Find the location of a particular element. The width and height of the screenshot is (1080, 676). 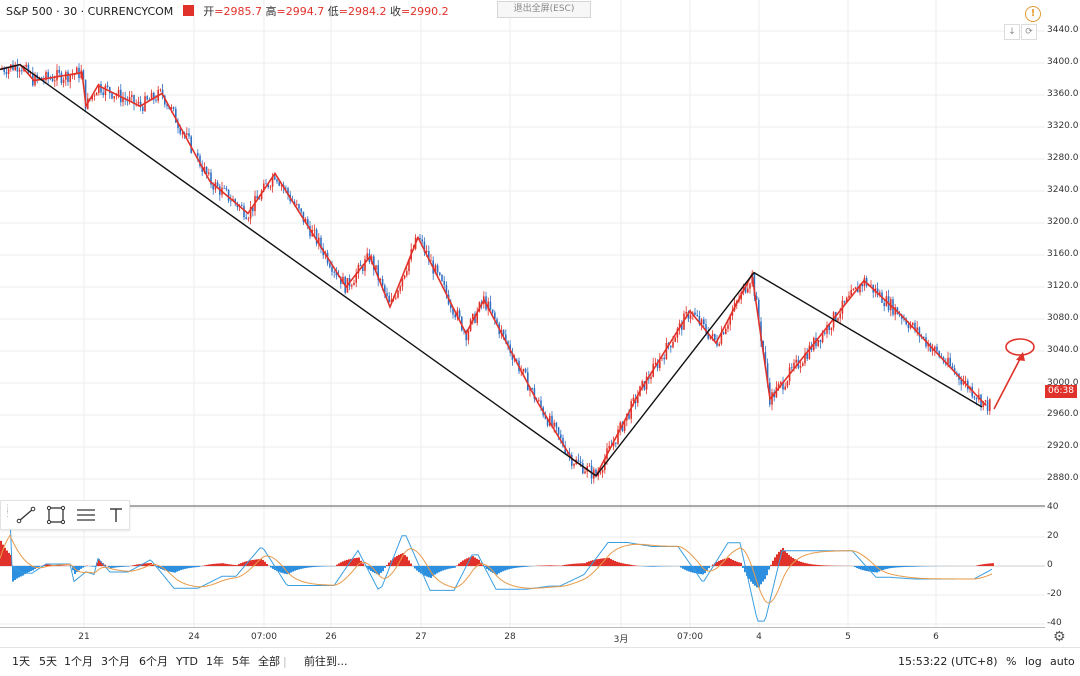

range-button-1: 5天 is located at coordinates (48, 662).